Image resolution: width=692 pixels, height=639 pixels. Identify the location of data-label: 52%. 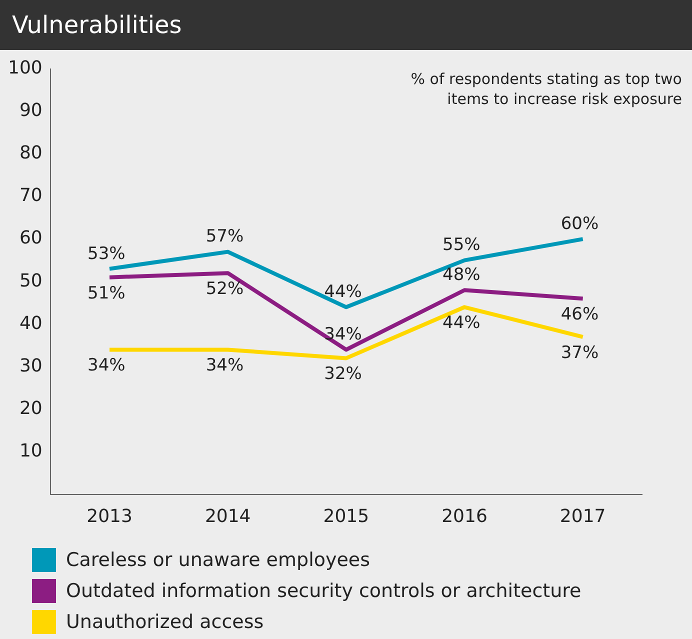
(225, 289).